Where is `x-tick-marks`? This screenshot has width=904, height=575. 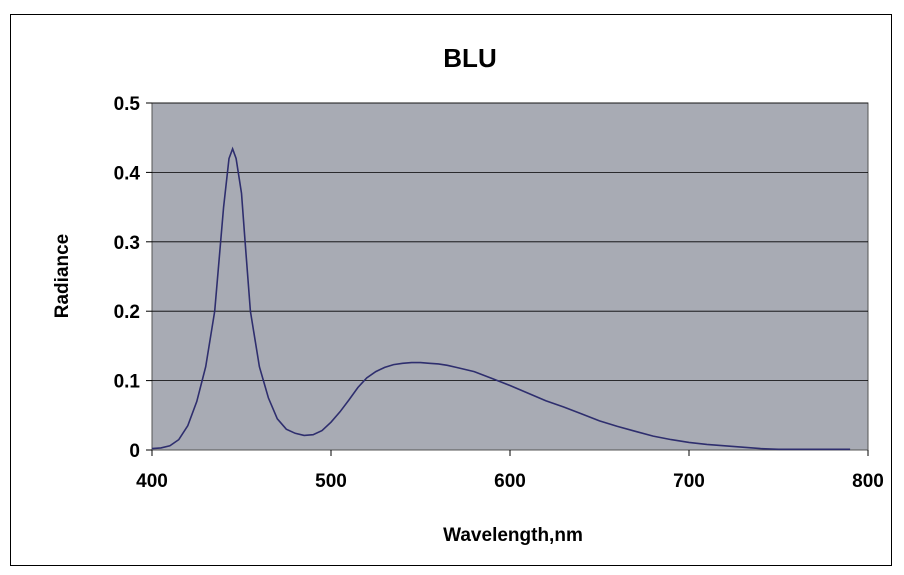 x-tick-marks is located at coordinates (510, 453).